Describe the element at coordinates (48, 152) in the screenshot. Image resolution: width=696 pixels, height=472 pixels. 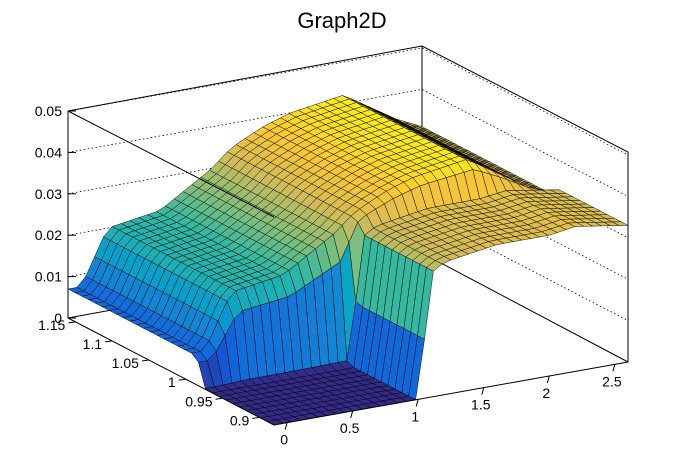
I see `z-tick-label: 0.04` at that location.